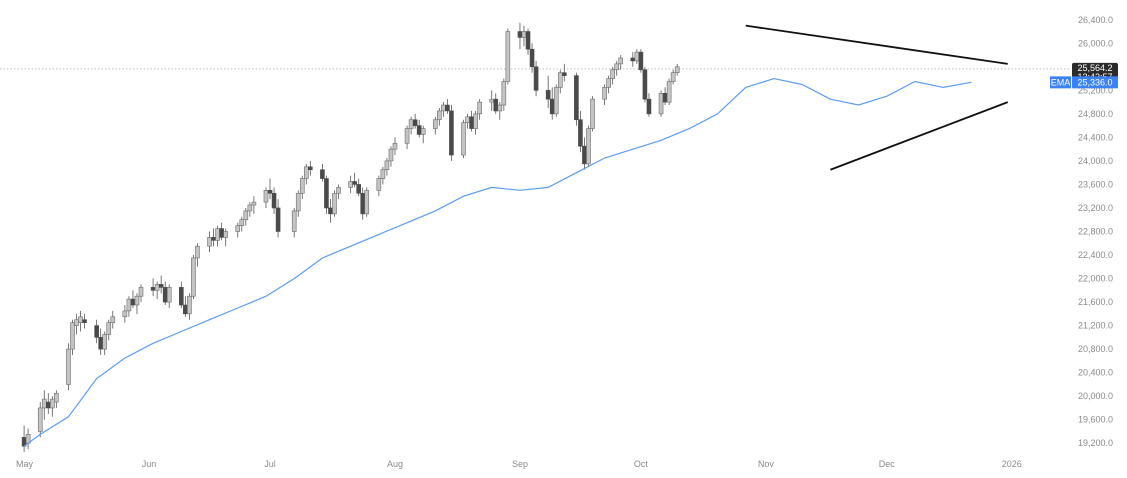 The height and width of the screenshot is (478, 1127). Describe the element at coordinates (1095, 20) in the screenshot. I see `price-axis-tick-label: 26,400.0` at that location.